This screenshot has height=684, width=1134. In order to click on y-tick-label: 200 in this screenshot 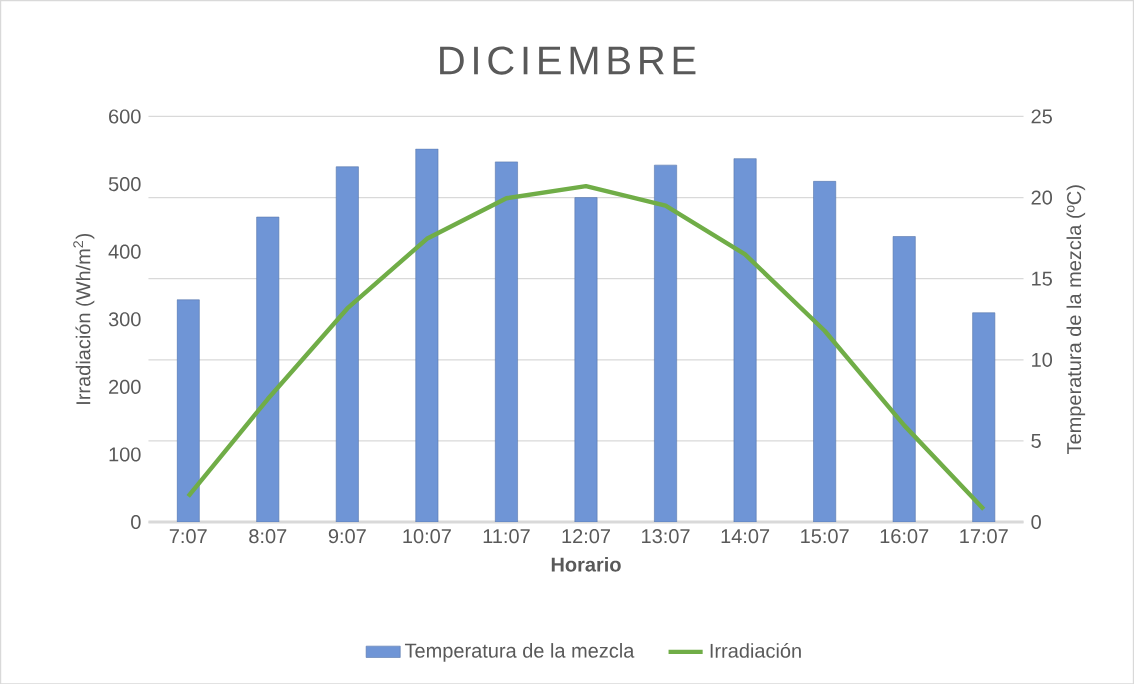, I will do `click(125, 386)`.